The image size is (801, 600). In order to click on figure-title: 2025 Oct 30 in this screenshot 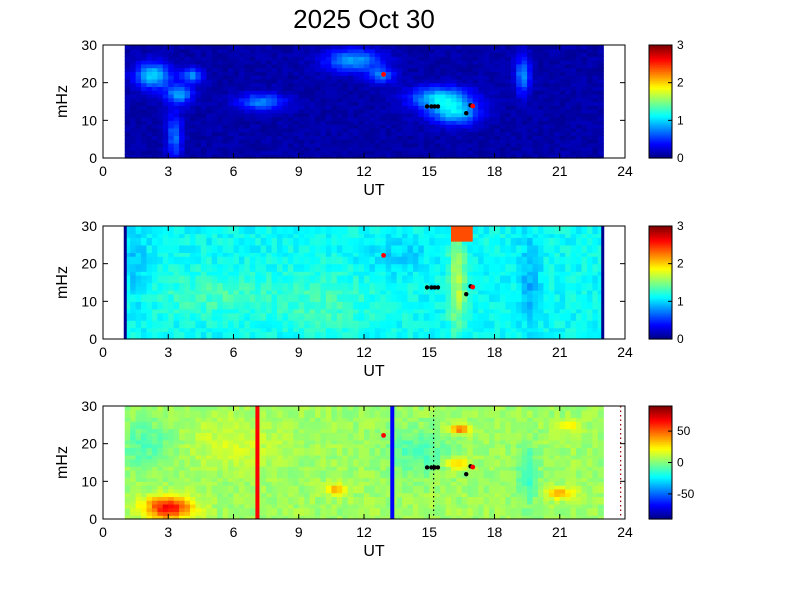, I will do `click(364, 19)`.